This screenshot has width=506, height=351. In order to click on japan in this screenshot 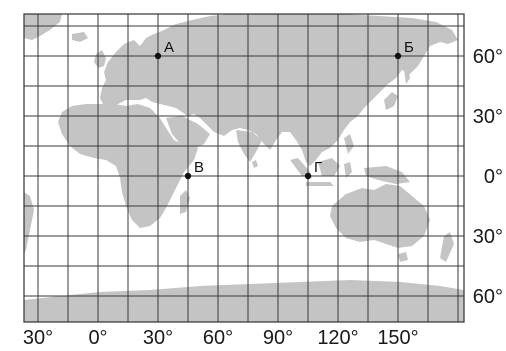, I will do `click(391, 101)`.